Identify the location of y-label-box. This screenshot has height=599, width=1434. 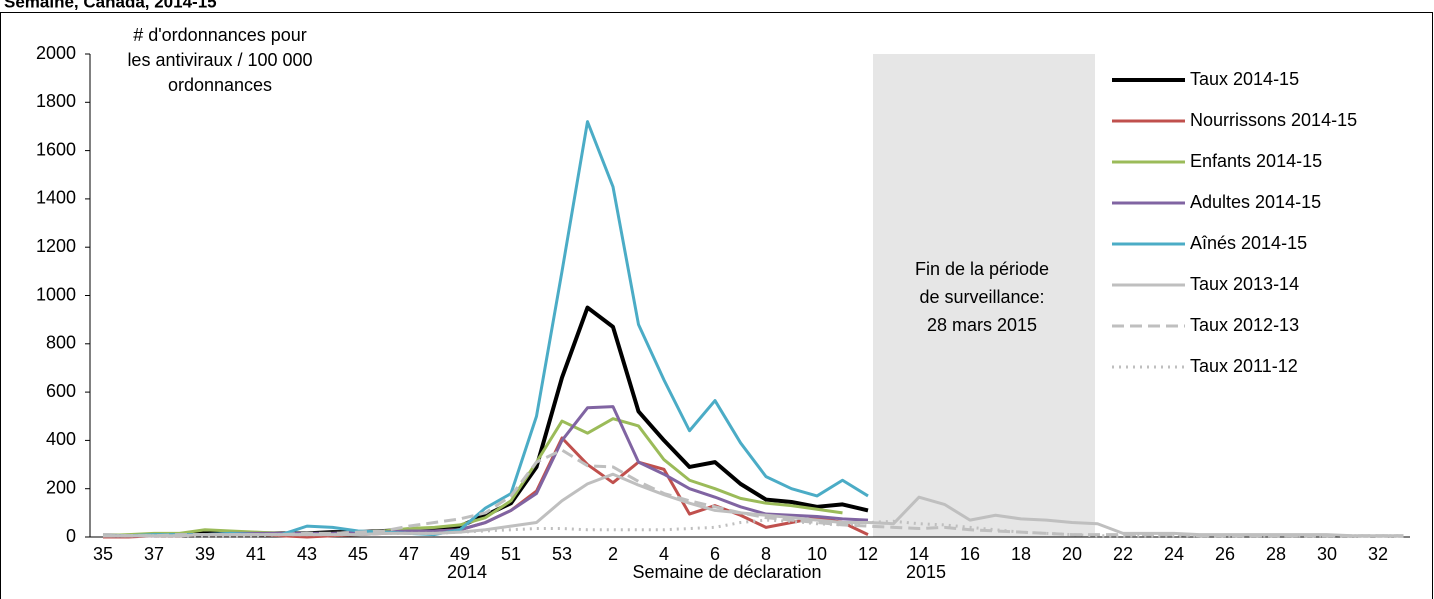
(222, 63).